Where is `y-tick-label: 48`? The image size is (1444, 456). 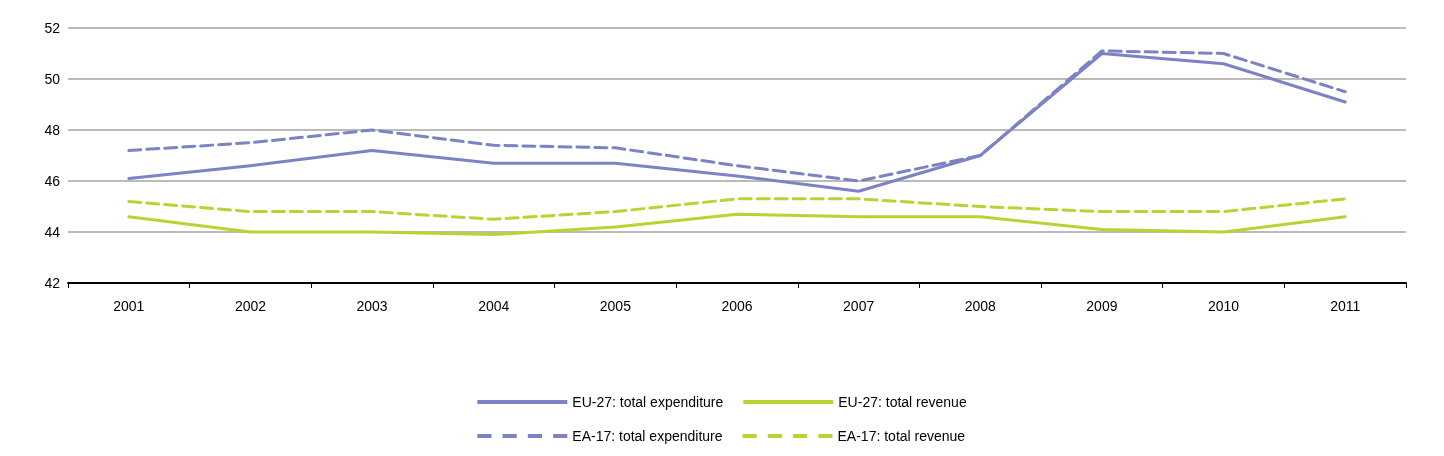
y-tick-label: 48 is located at coordinates (52, 130).